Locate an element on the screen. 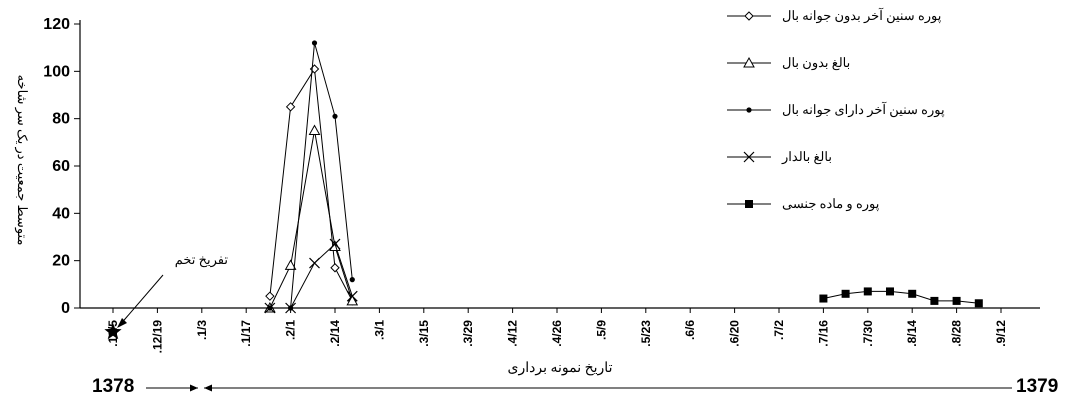  x-tick-label: .6/20 is located at coordinates (735, 333).